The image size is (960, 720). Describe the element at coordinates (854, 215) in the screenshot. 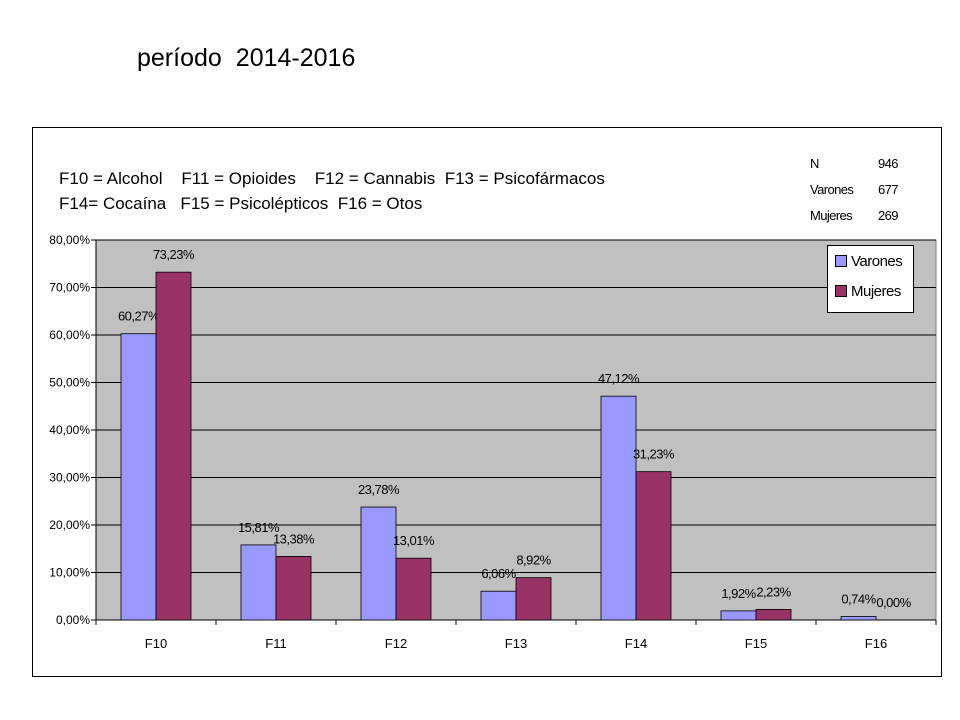

I see `stats-row-women: Mujeres 269` at that location.